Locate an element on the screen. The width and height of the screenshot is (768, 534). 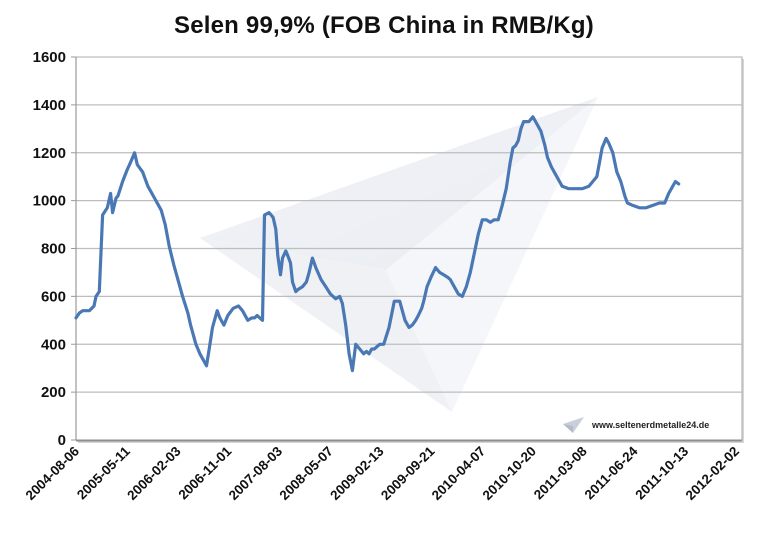
y-axis-ticks: 0 200 400 600 800 1000 1200 1400 1600 is located at coordinates (55, 249).